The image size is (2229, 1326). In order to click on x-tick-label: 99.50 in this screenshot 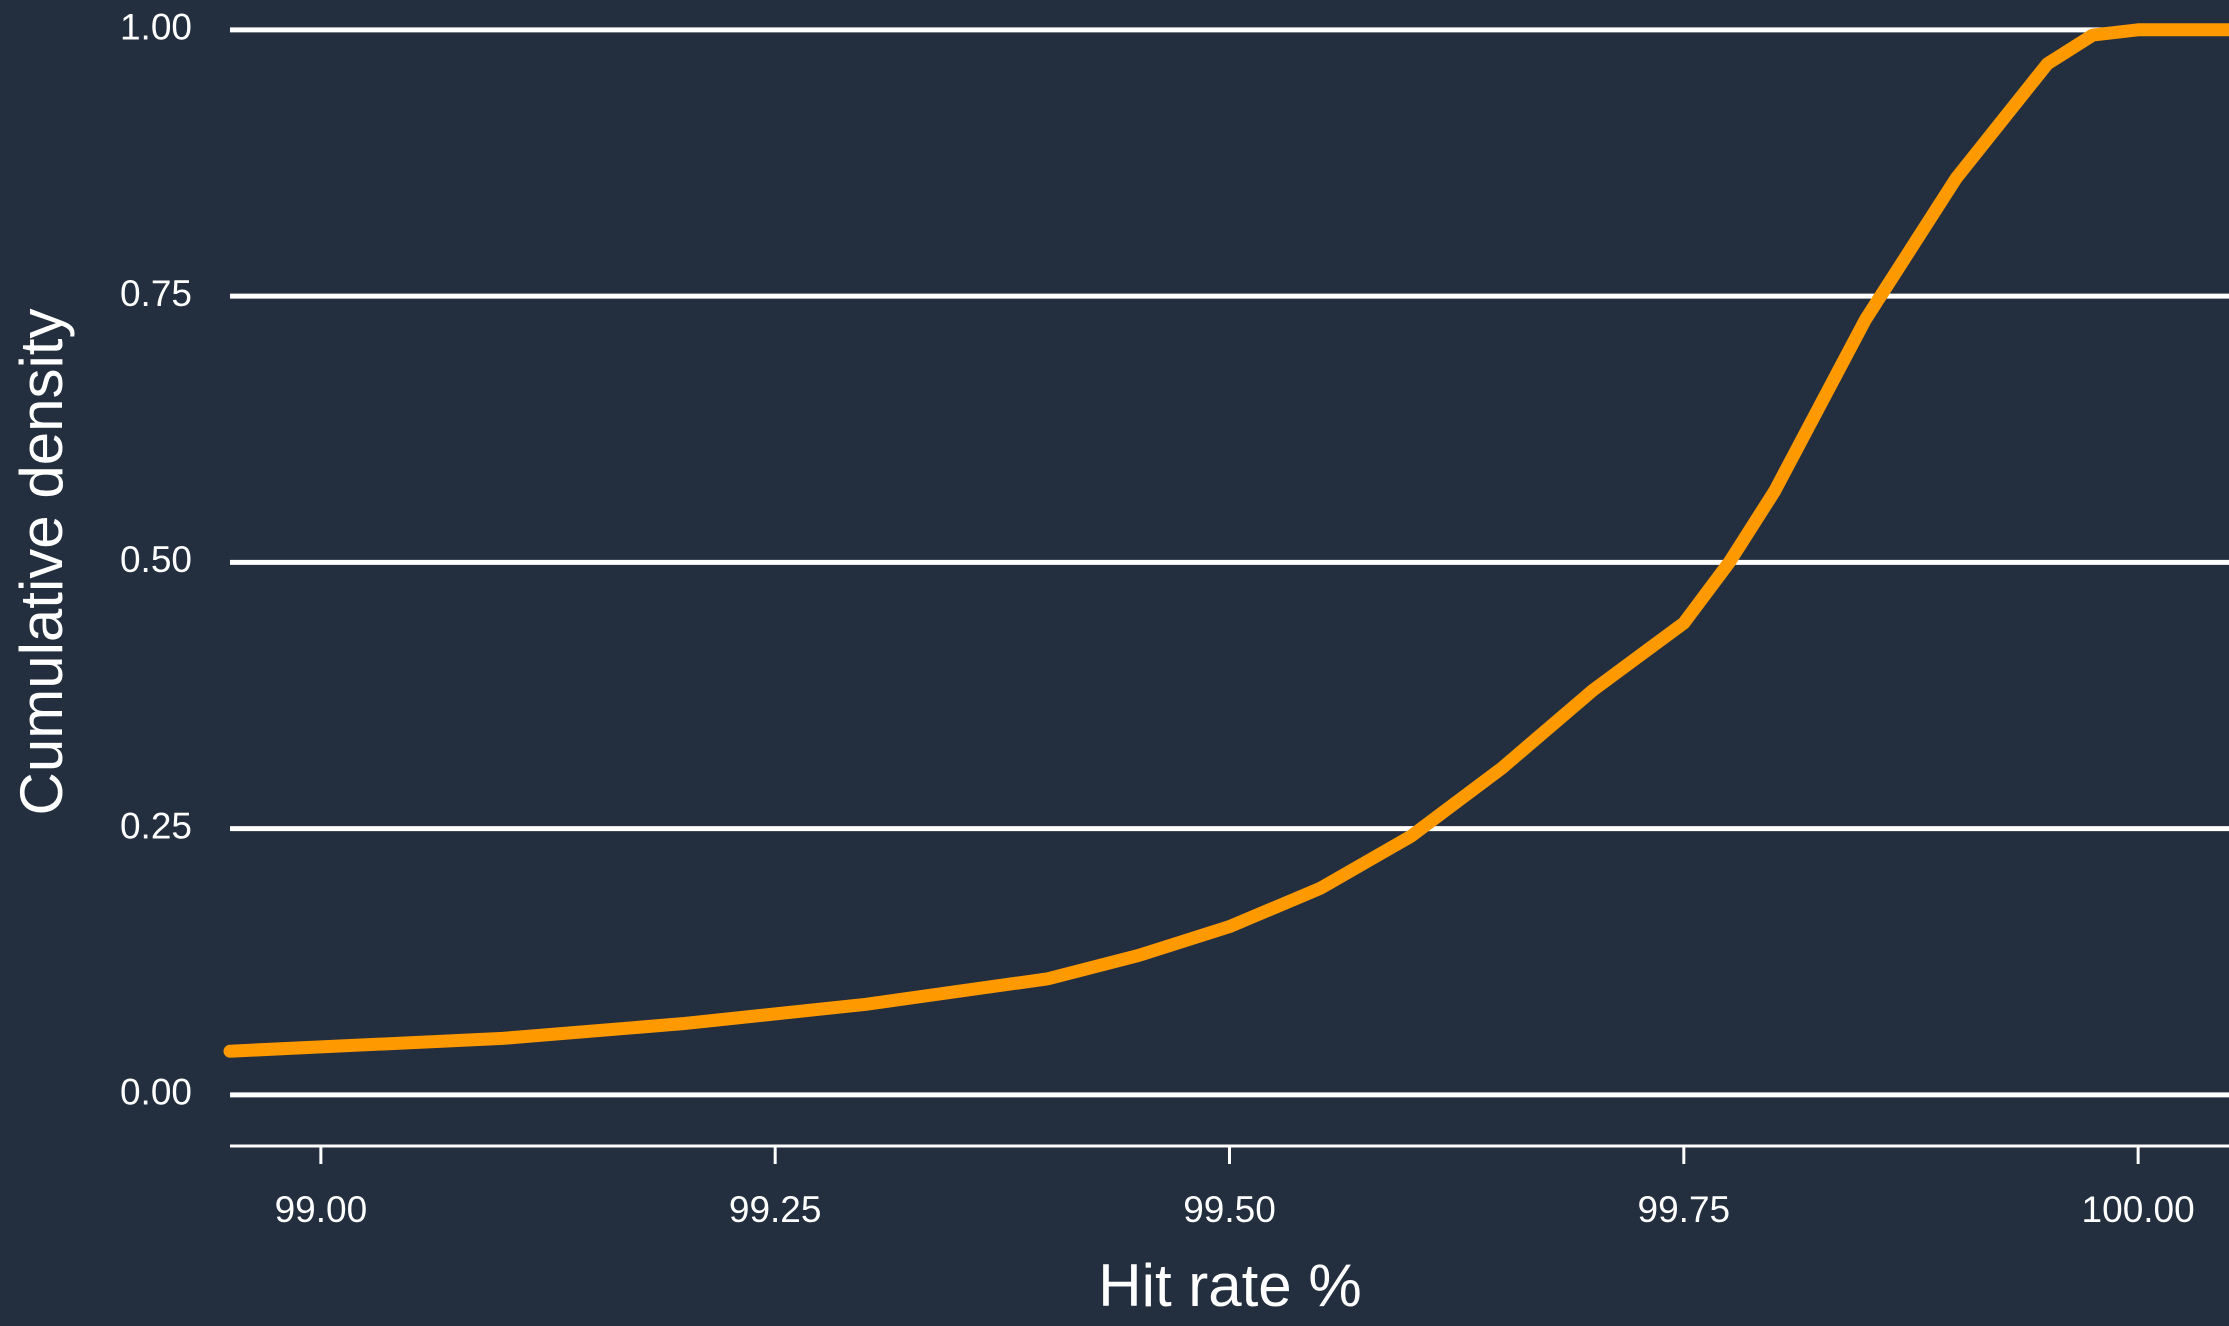, I will do `click(1229, 1209)`.